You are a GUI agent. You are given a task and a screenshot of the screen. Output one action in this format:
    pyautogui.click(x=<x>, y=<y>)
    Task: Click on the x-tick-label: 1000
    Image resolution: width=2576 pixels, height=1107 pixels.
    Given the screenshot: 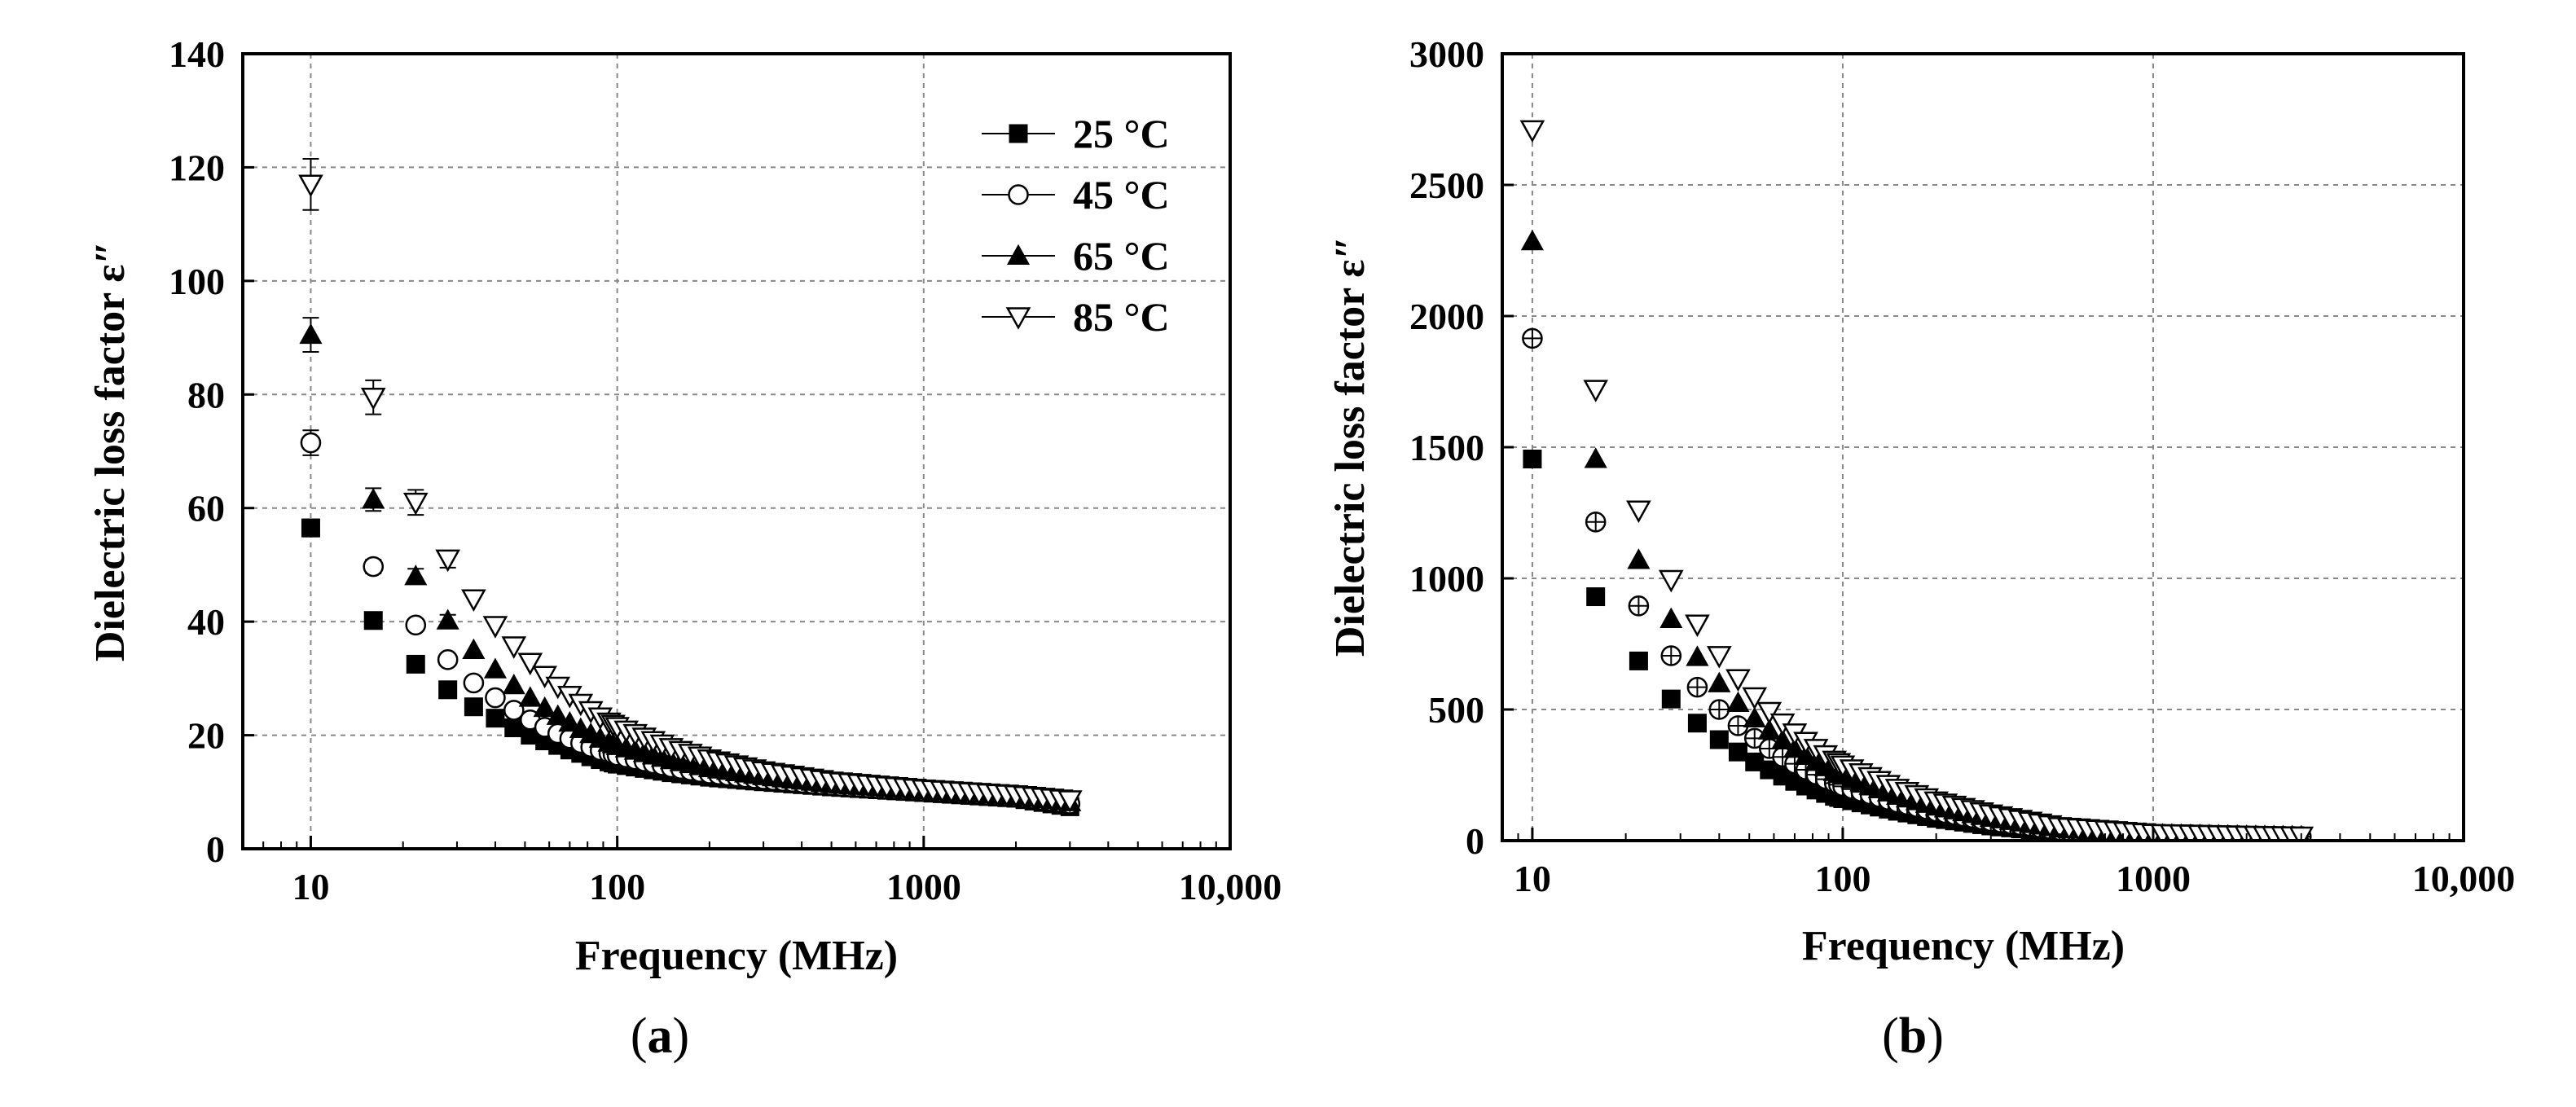 What is the action you would take?
    pyautogui.click(x=2153, y=879)
    